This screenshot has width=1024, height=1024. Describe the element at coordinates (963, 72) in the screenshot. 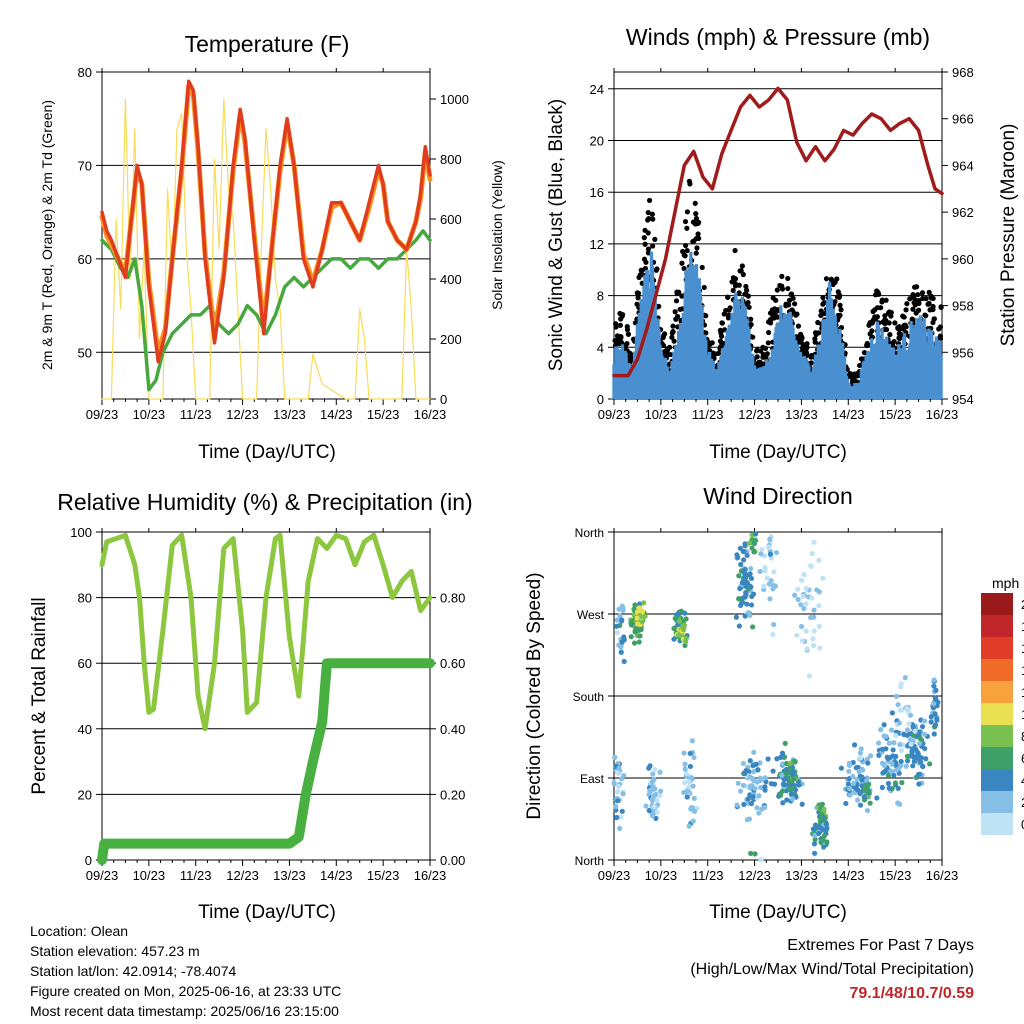

I see `y2-tick-label: 968` at that location.